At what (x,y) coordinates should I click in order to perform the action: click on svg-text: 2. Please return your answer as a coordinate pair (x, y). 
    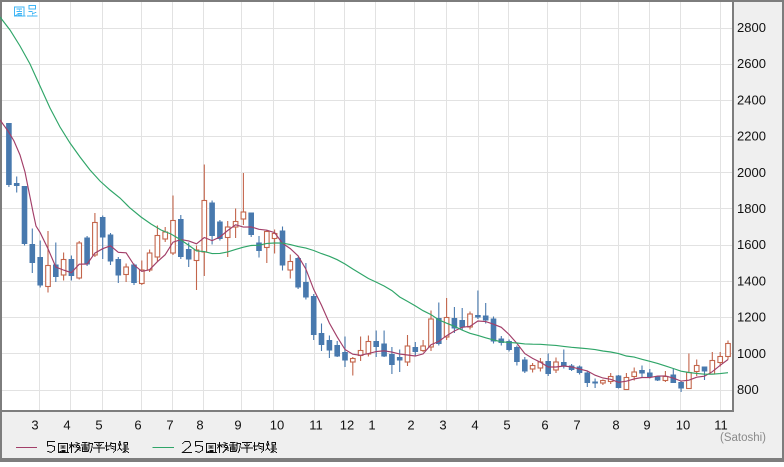
    Looking at the image, I should click on (410, 425).